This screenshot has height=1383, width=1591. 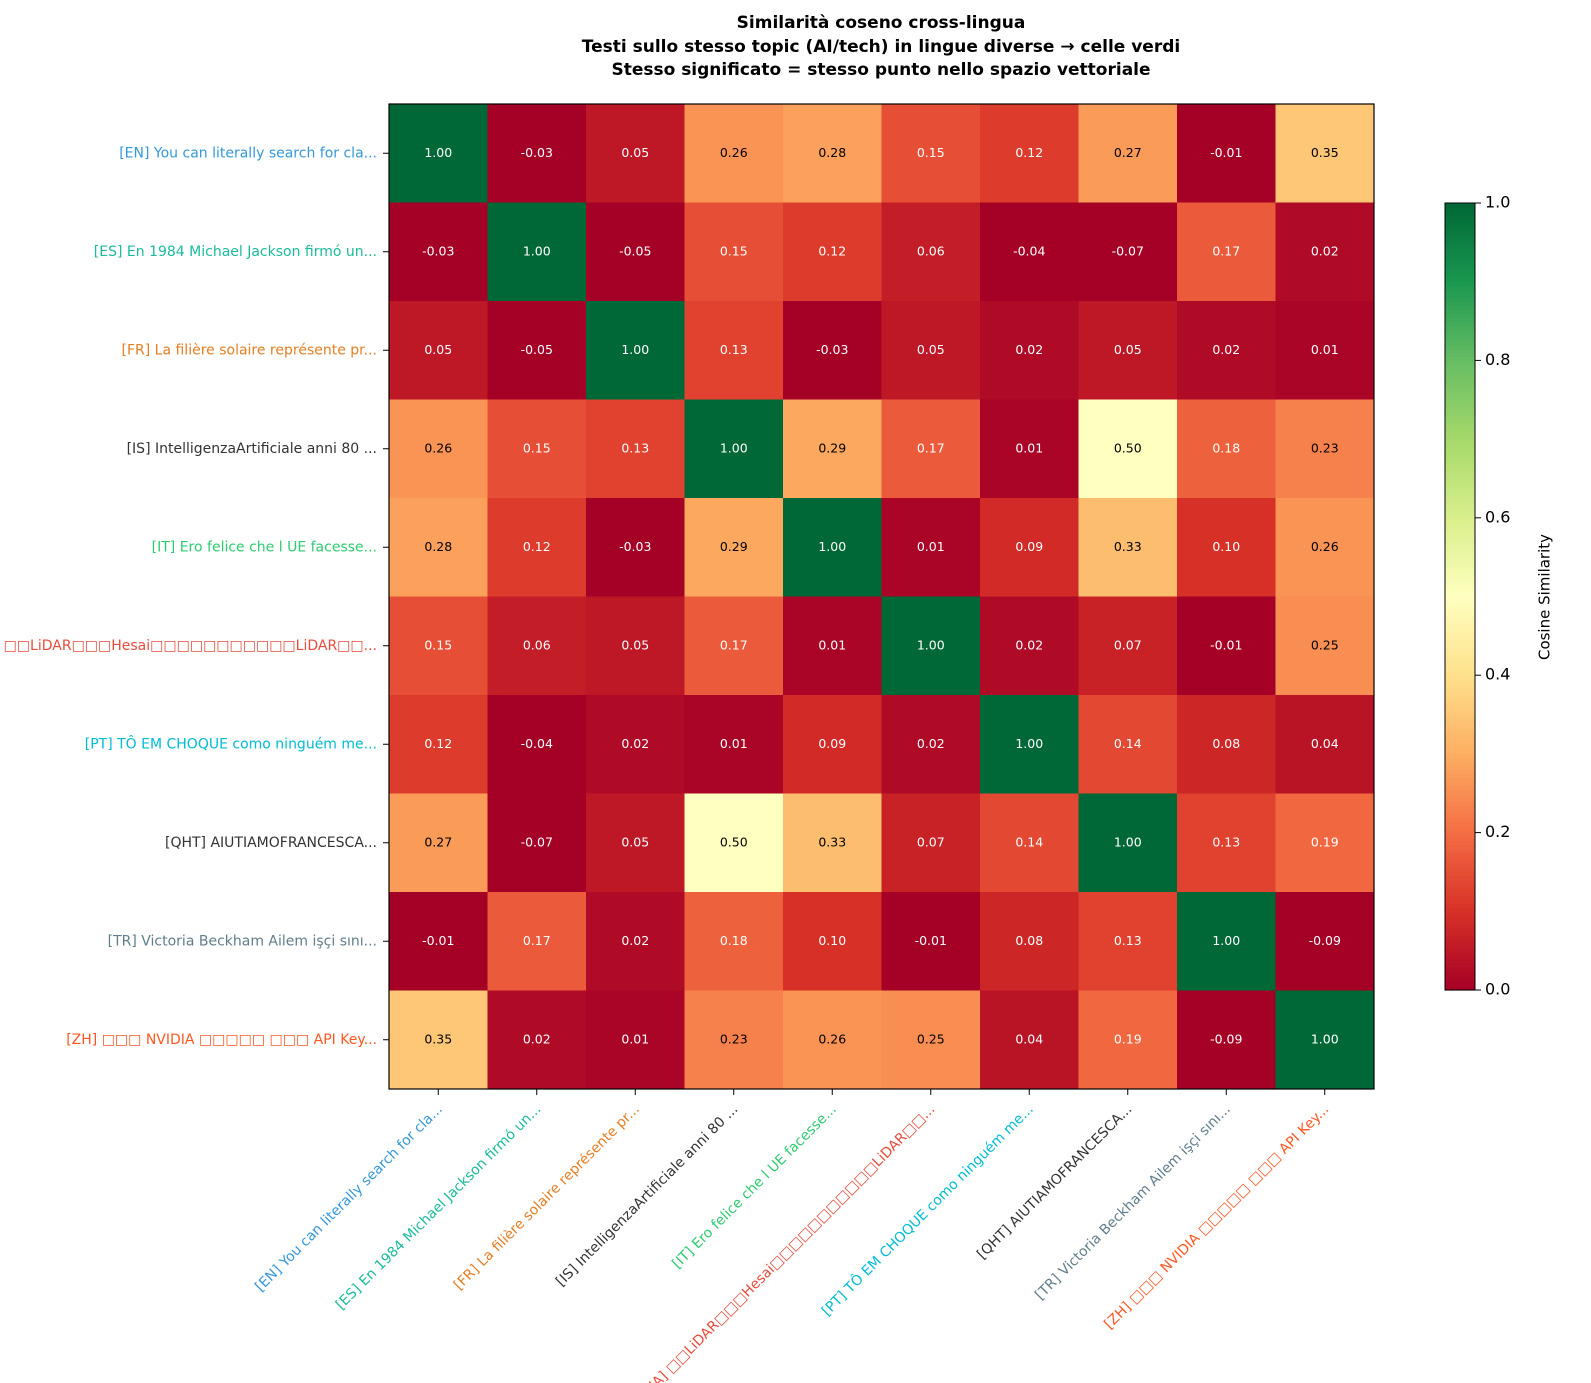 What do you see at coordinates (1497, 202) in the screenshot?
I see `colorbar-tick-label: 1.0` at bounding box center [1497, 202].